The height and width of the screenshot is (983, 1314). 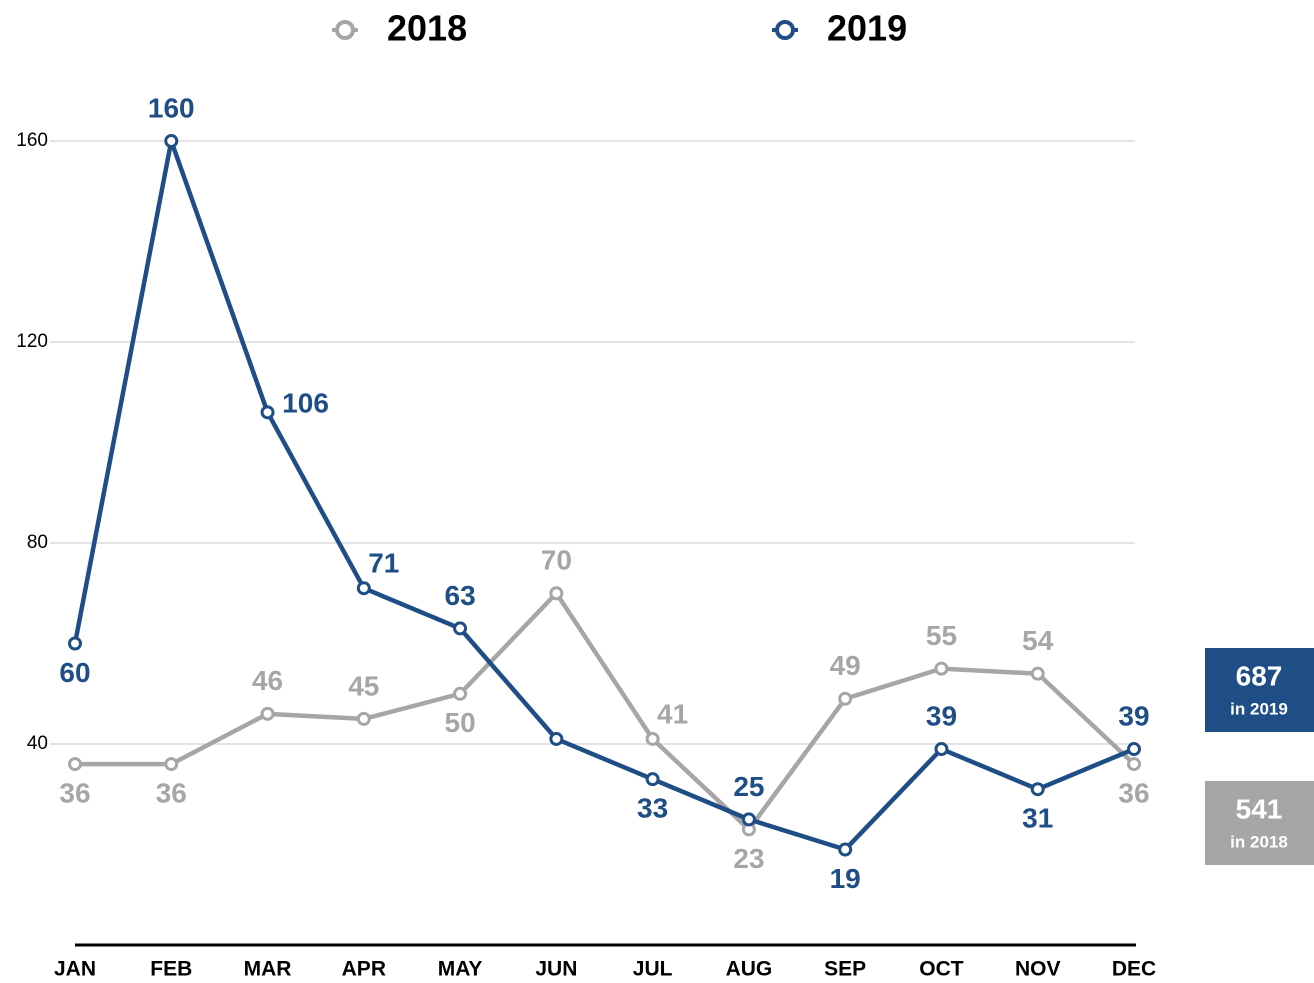 What do you see at coordinates (460, 595) in the screenshot?
I see `value-label: 63` at bounding box center [460, 595].